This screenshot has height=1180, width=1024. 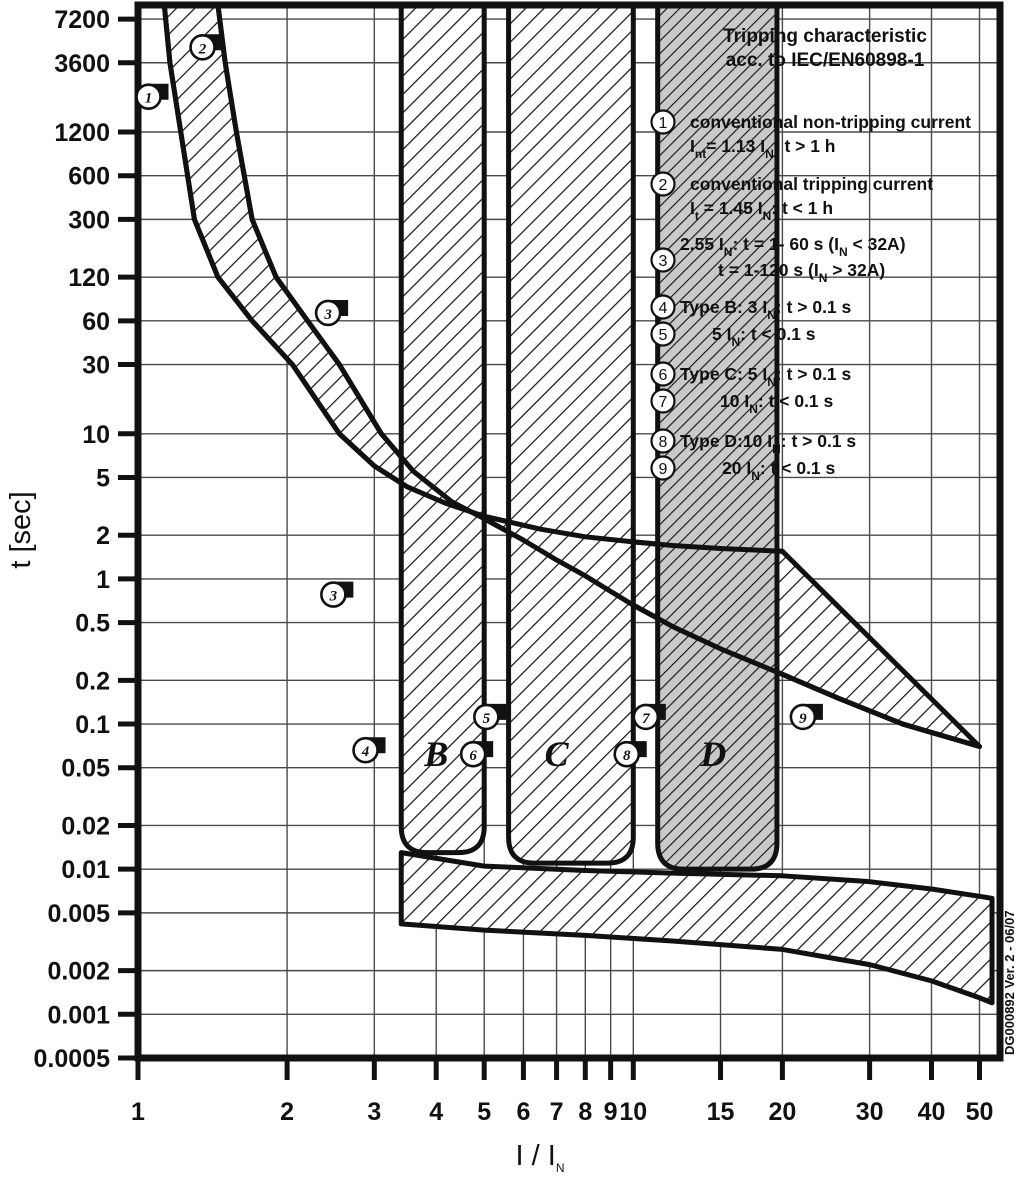 I want to click on legend-item-1-bullet: 1, so click(x=663, y=122).